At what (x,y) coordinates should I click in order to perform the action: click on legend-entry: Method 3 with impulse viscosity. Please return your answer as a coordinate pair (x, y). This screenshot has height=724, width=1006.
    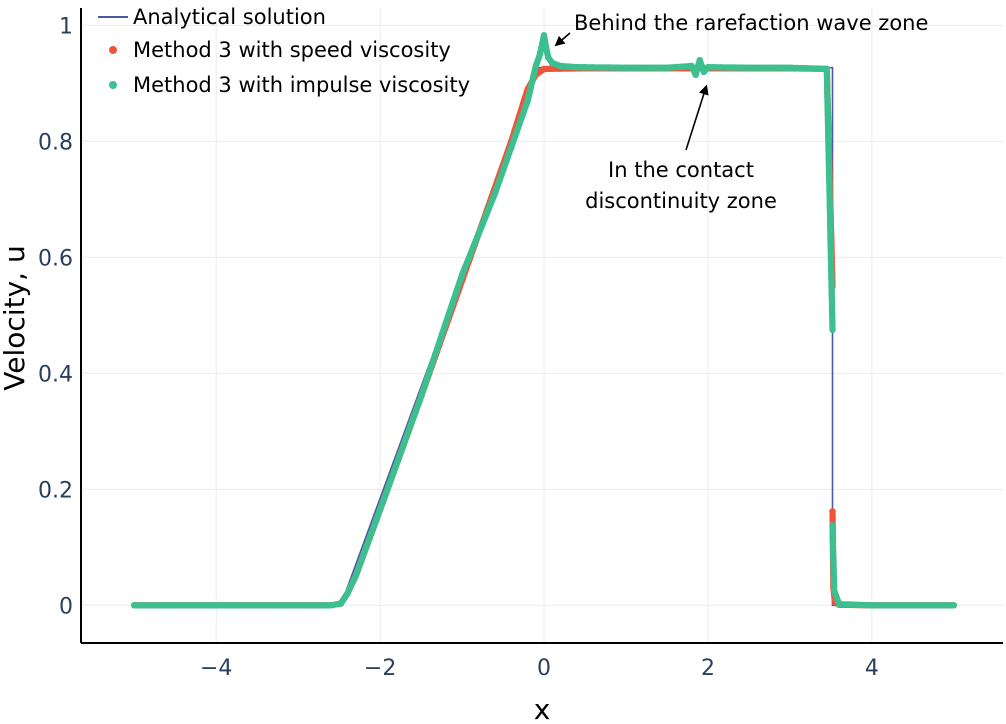
    Looking at the image, I should click on (301, 85).